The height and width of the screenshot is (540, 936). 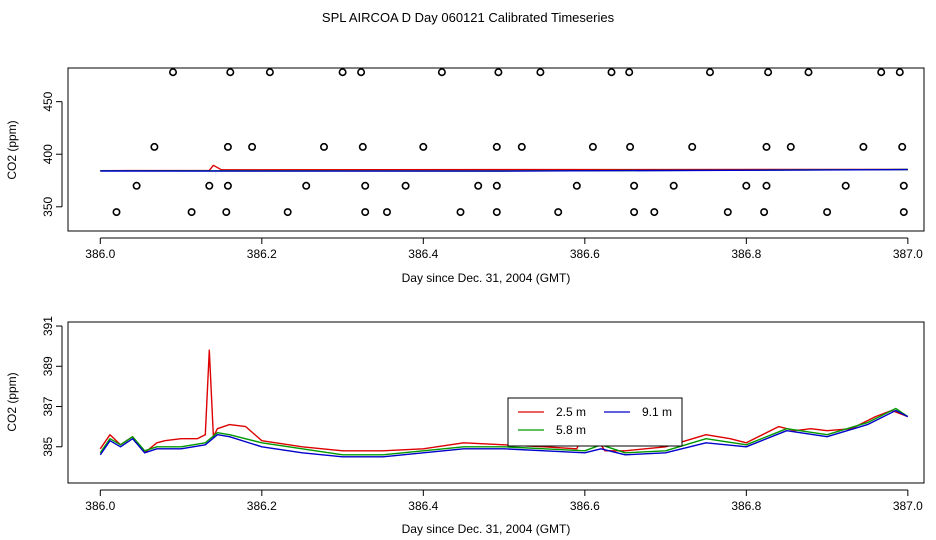 I want to click on legend-label-5-8m: 5.8 m, so click(x=571, y=430).